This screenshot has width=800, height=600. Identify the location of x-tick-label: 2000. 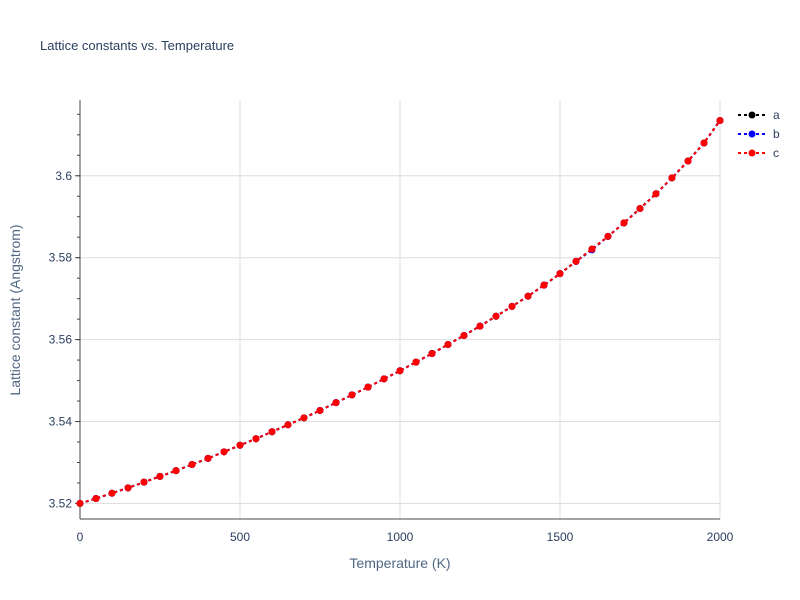
(720, 537).